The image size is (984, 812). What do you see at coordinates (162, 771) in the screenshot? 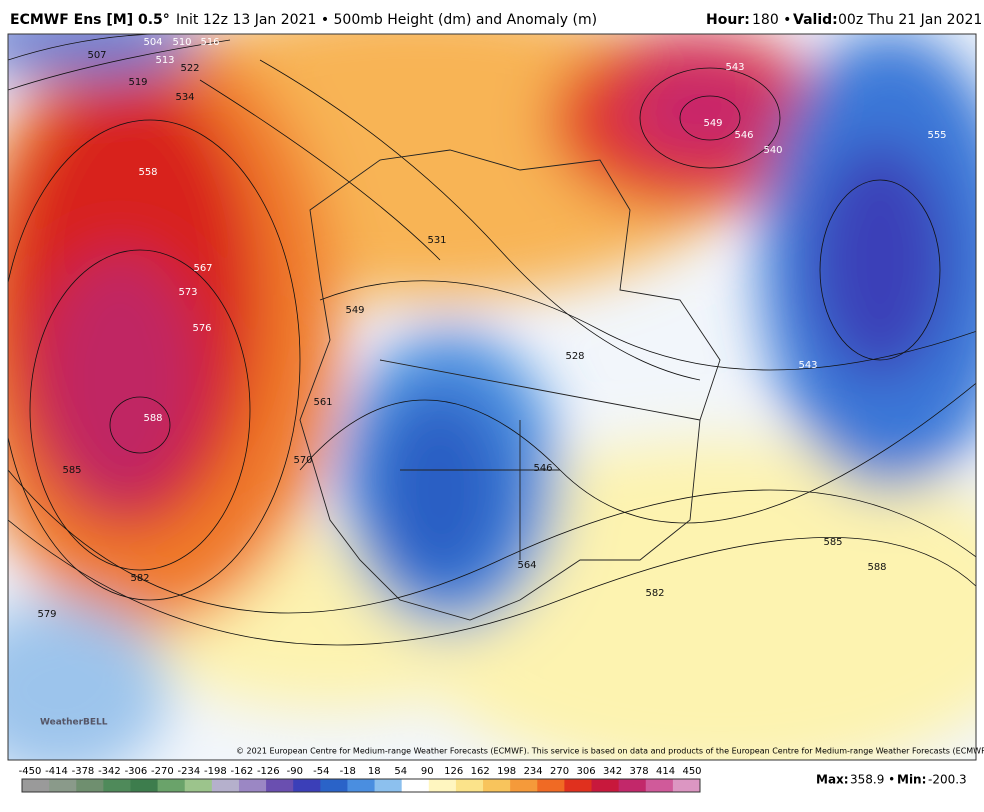
I see `colorbar-tick-label: -270` at bounding box center [162, 771].